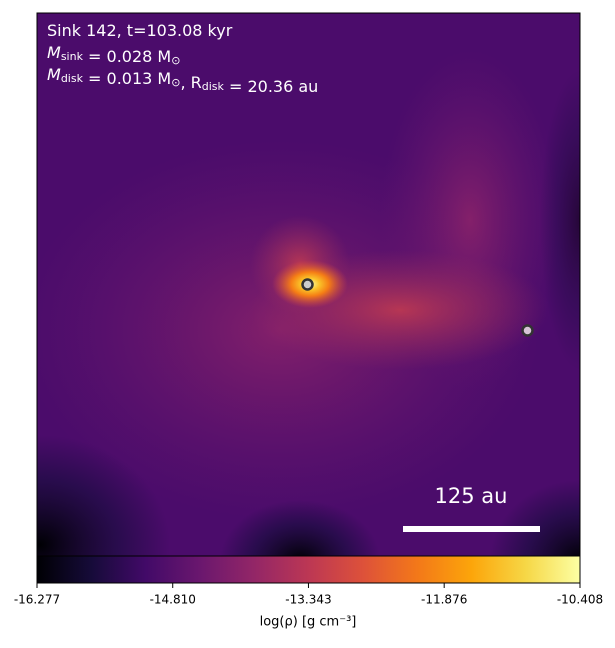 The height and width of the screenshot is (648, 615). I want to click on colorbar, so click(308, 569).